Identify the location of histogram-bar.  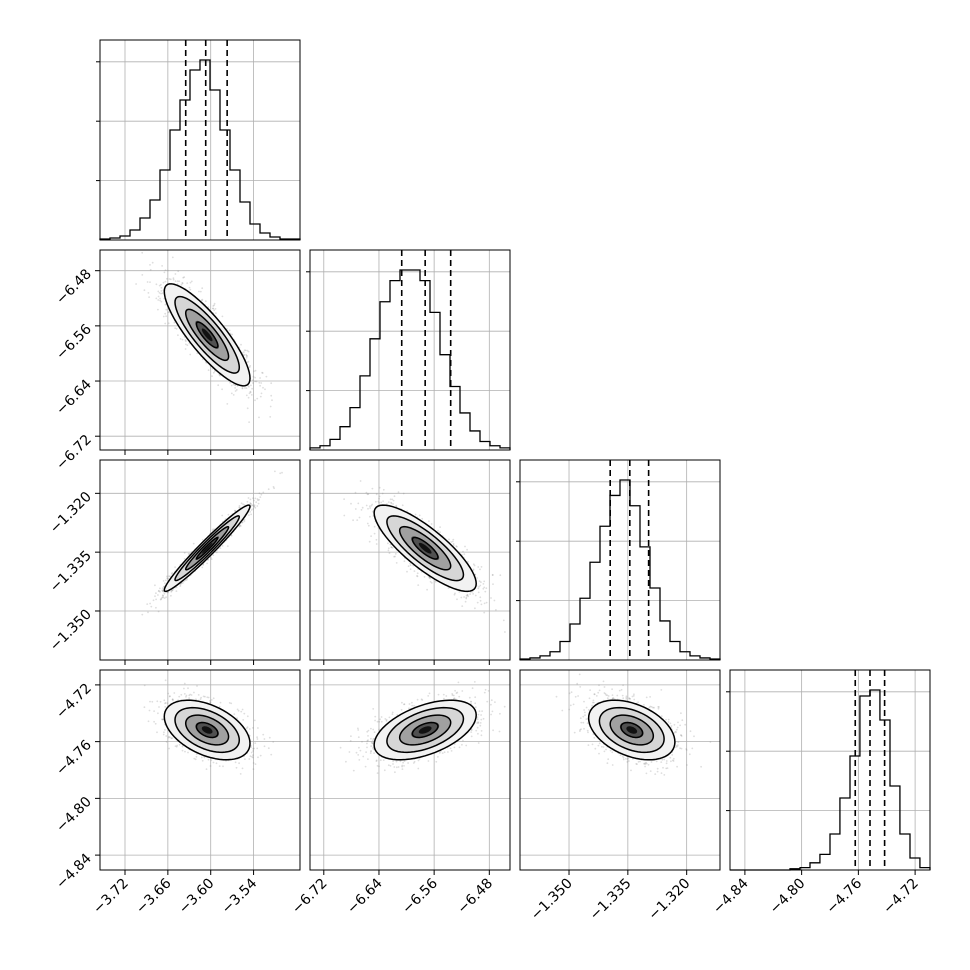
(830, 780).